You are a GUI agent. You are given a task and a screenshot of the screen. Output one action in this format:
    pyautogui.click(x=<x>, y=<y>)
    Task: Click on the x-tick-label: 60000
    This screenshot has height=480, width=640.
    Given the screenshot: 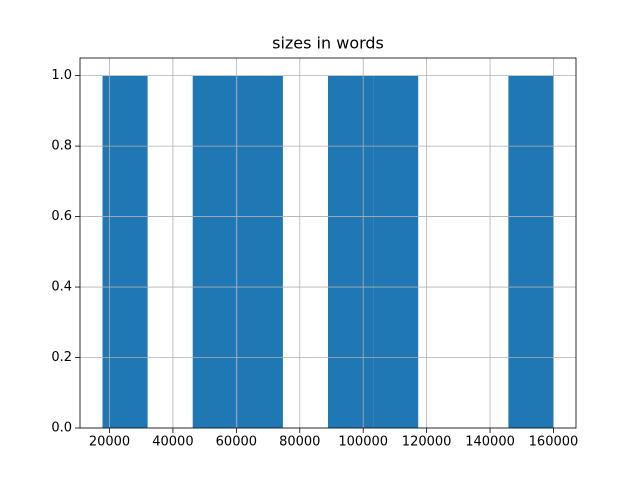 What is the action you would take?
    pyautogui.click(x=236, y=442)
    